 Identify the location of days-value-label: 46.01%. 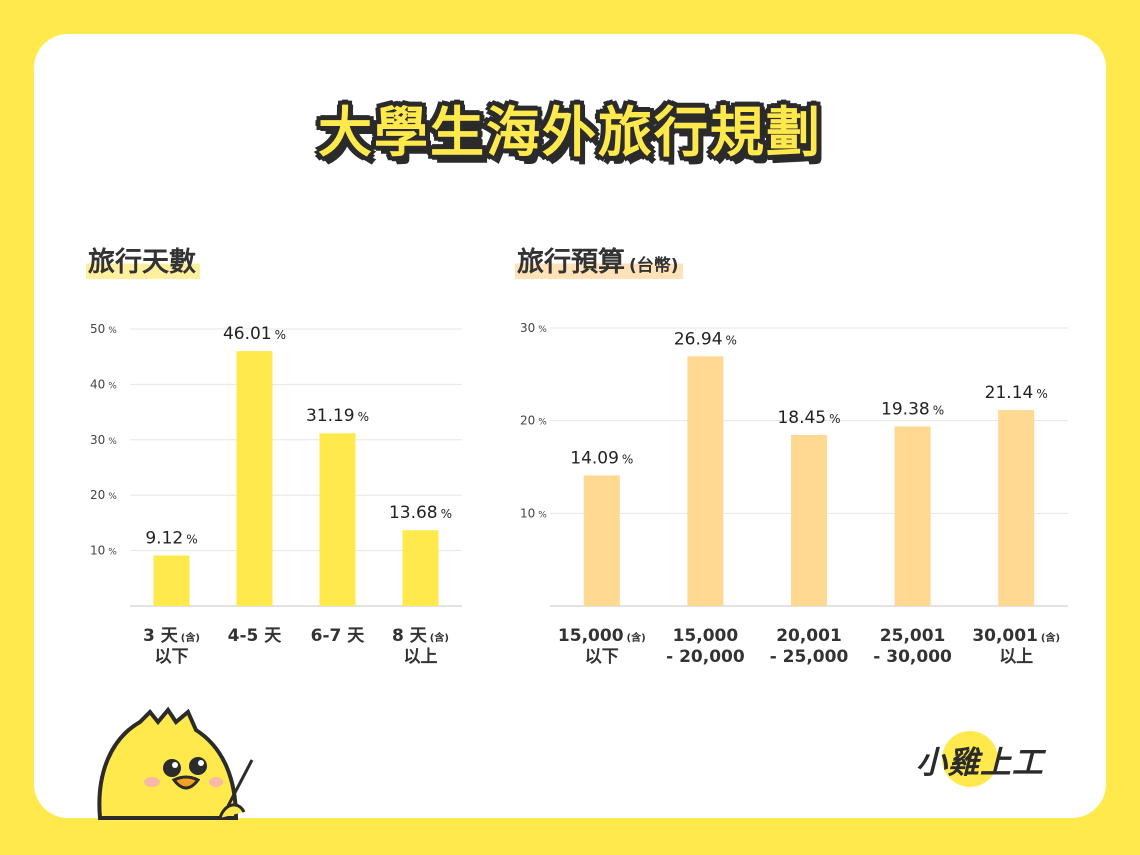
(254, 334).